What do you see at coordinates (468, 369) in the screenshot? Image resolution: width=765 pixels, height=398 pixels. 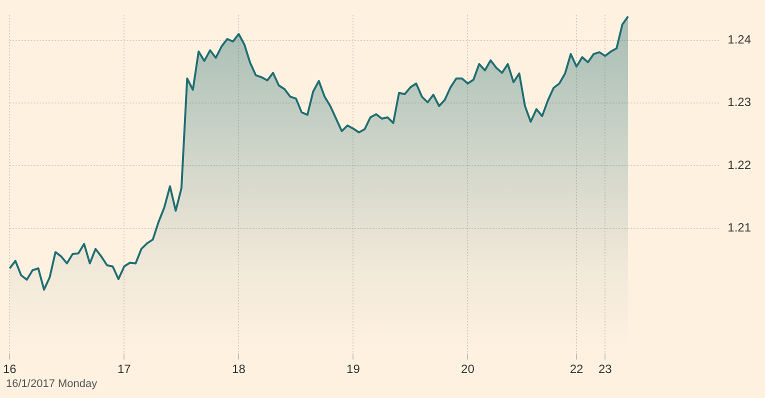 I see `x-tick-label: 20` at bounding box center [468, 369].